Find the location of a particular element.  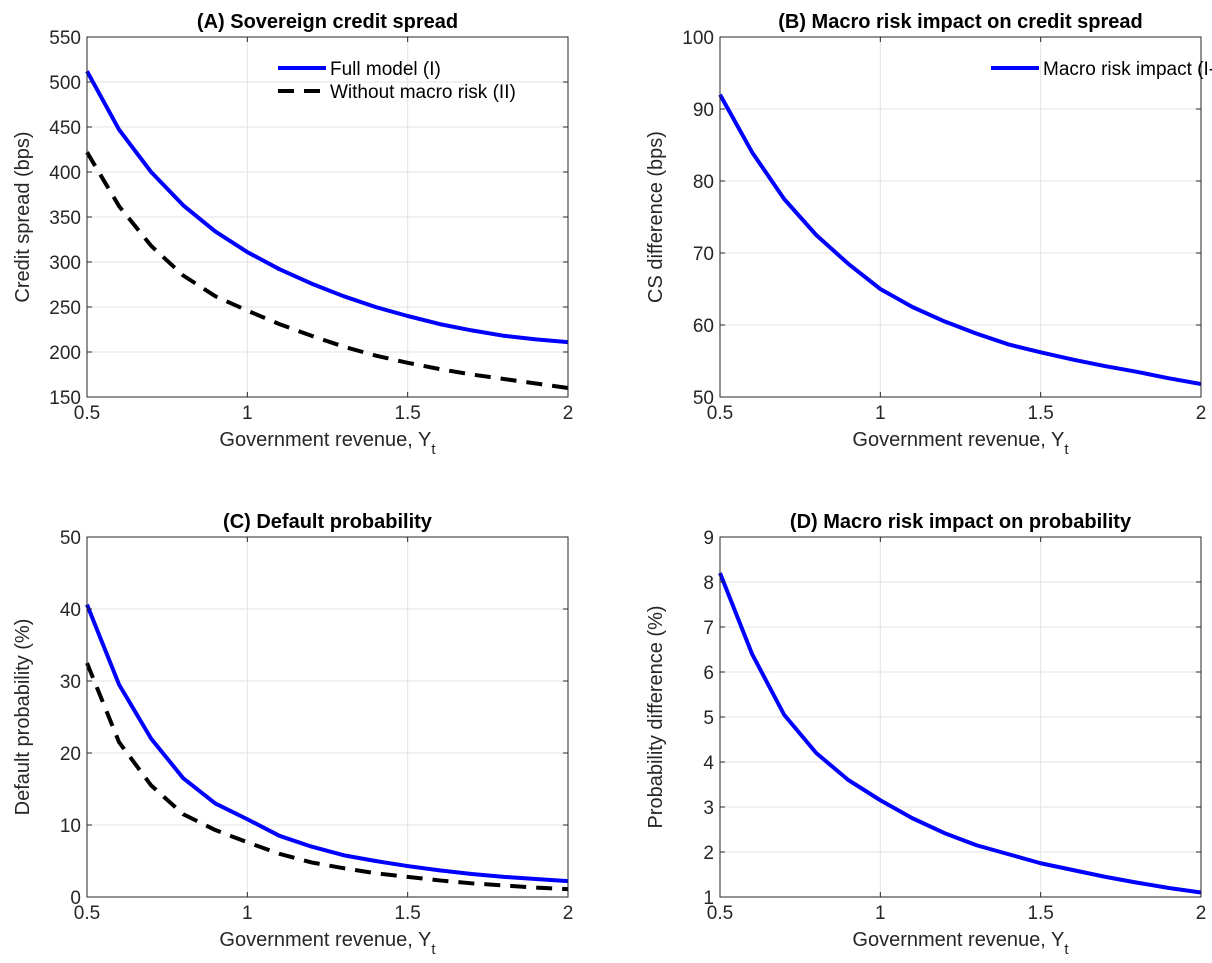

y-tick-label: 60 is located at coordinates (703, 326).